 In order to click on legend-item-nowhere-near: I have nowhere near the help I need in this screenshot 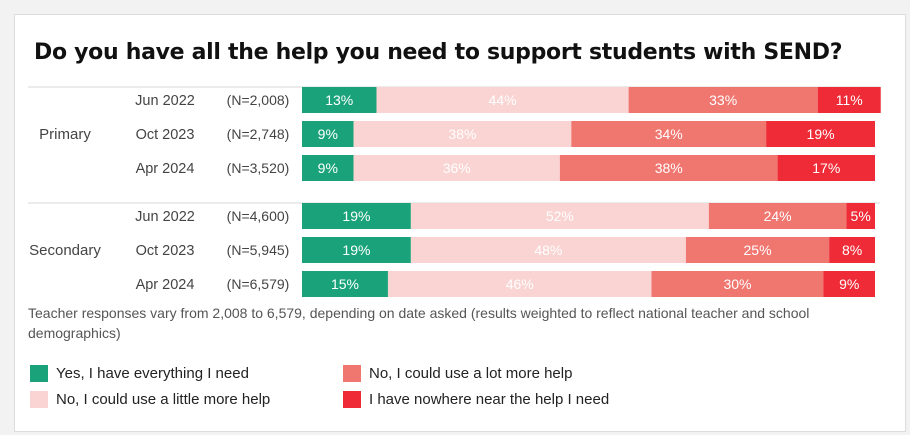, I will do `click(476, 399)`.